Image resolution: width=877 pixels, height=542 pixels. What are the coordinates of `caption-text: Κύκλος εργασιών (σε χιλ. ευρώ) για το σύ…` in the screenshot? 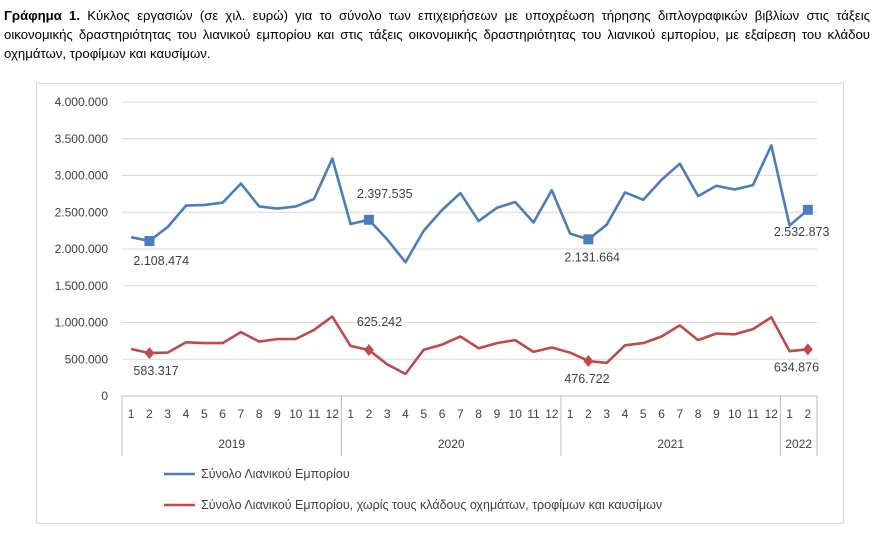 It's located at (437, 34).